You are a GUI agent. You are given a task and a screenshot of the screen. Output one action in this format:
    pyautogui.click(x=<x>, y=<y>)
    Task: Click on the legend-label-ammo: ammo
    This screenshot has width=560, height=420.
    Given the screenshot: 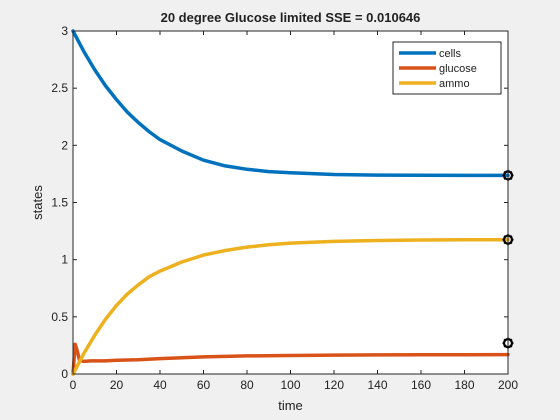 What is the action you would take?
    pyautogui.click(x=454, y=84)
    